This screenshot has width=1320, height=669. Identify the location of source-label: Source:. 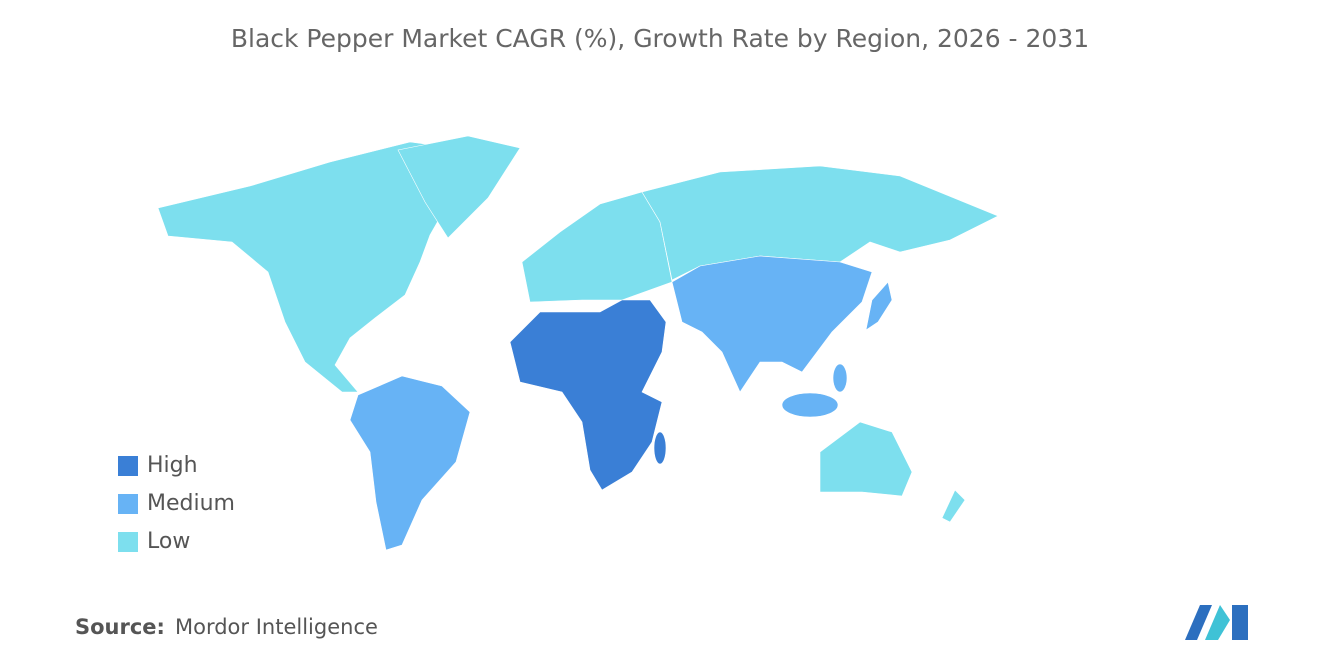
(120, 627).